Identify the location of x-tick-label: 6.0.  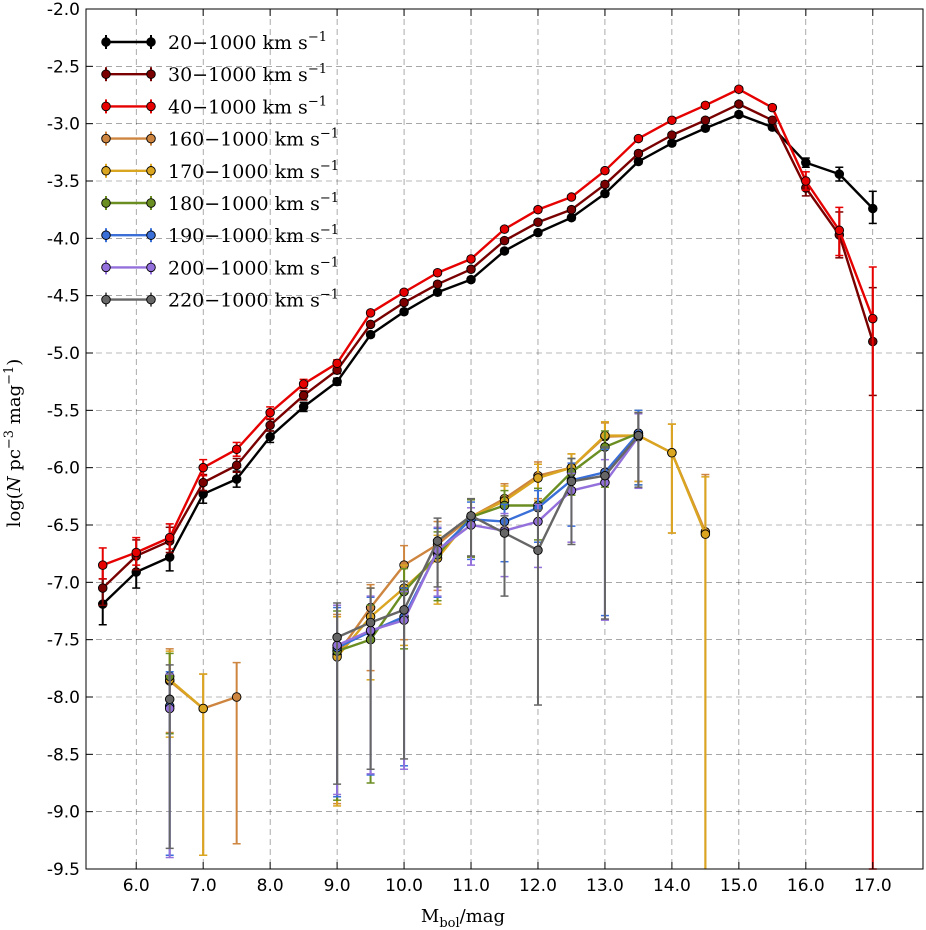
(136, 886).